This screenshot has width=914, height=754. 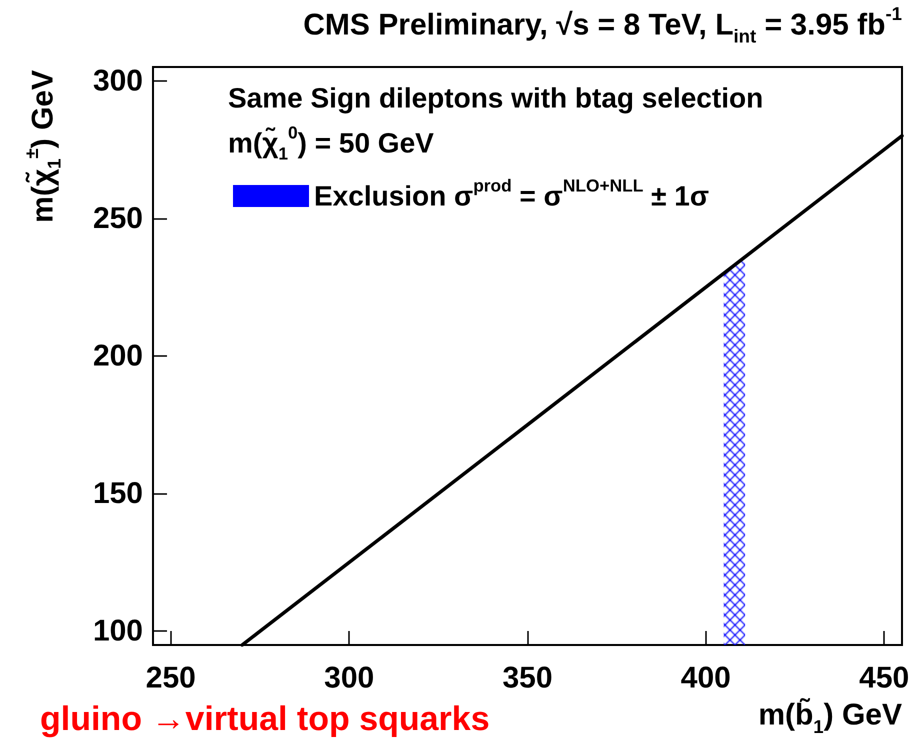 What do you see at coordinates (496, 98) in the screenshot?
I see `legend-title: Same Sign dileptons with btag selection` at bounding box center [496, 98].